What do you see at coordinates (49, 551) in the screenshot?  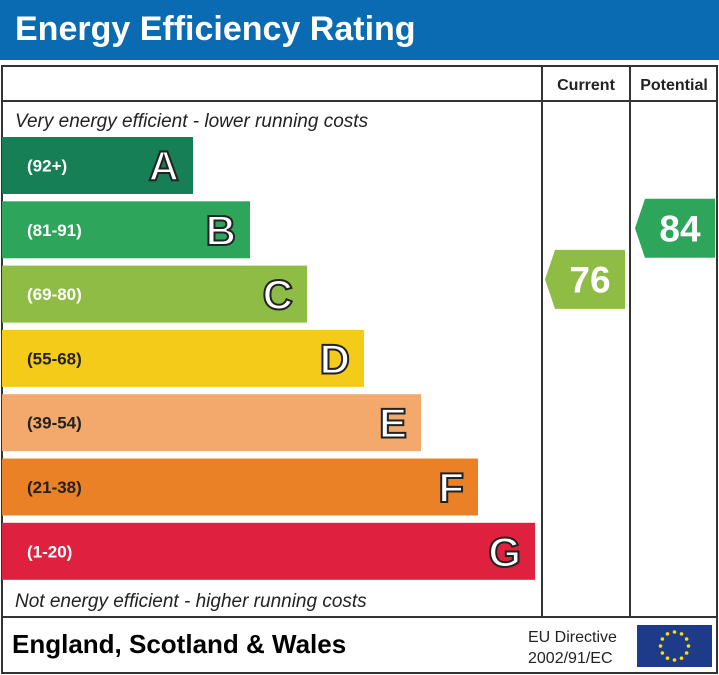 I see `band-range-label: (1-20)` at bounding box center [49, 551].